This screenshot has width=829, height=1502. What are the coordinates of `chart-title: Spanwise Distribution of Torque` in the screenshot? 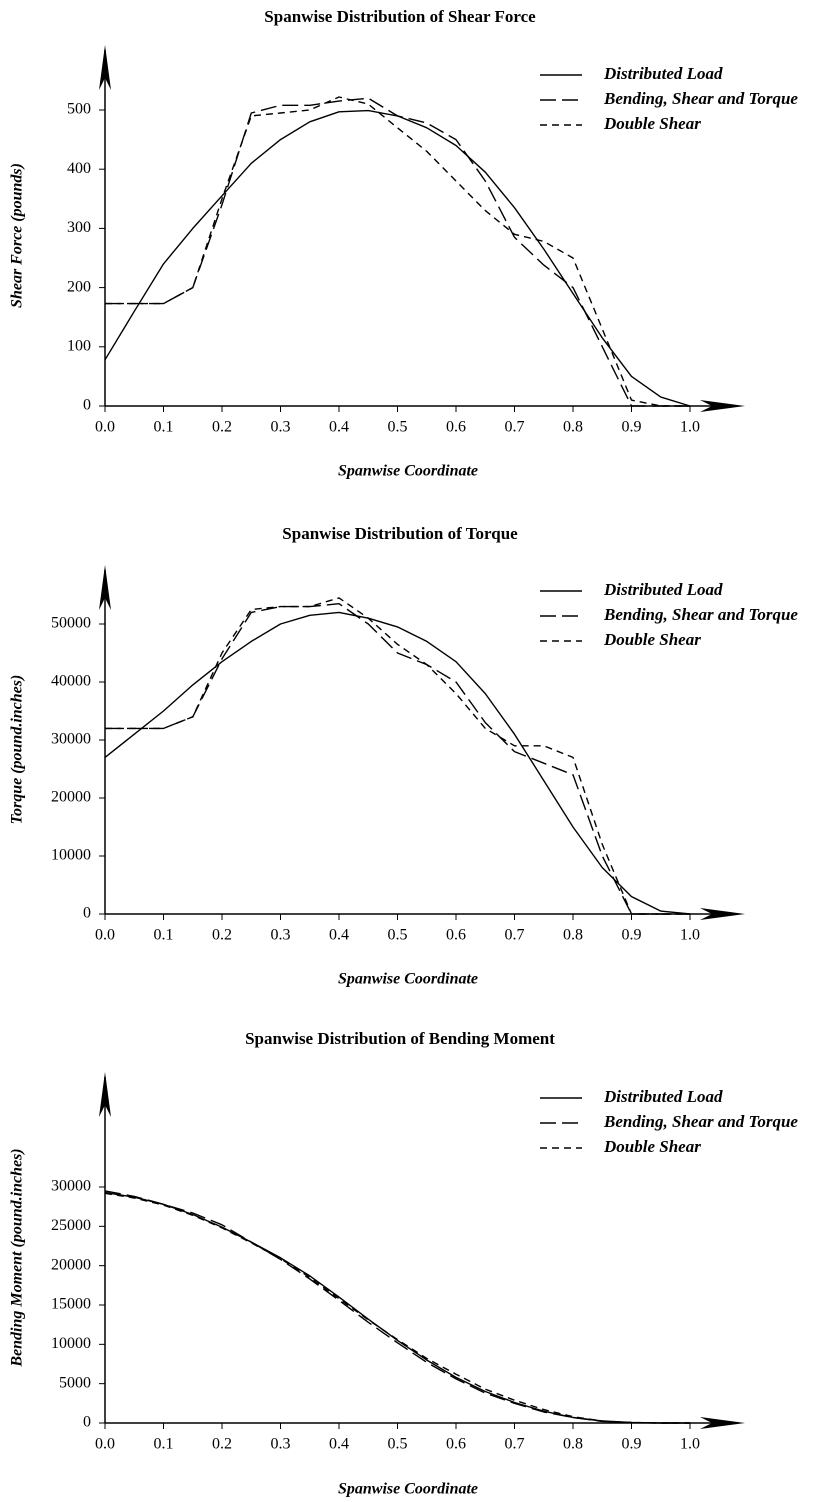 It's located at (400, 533).